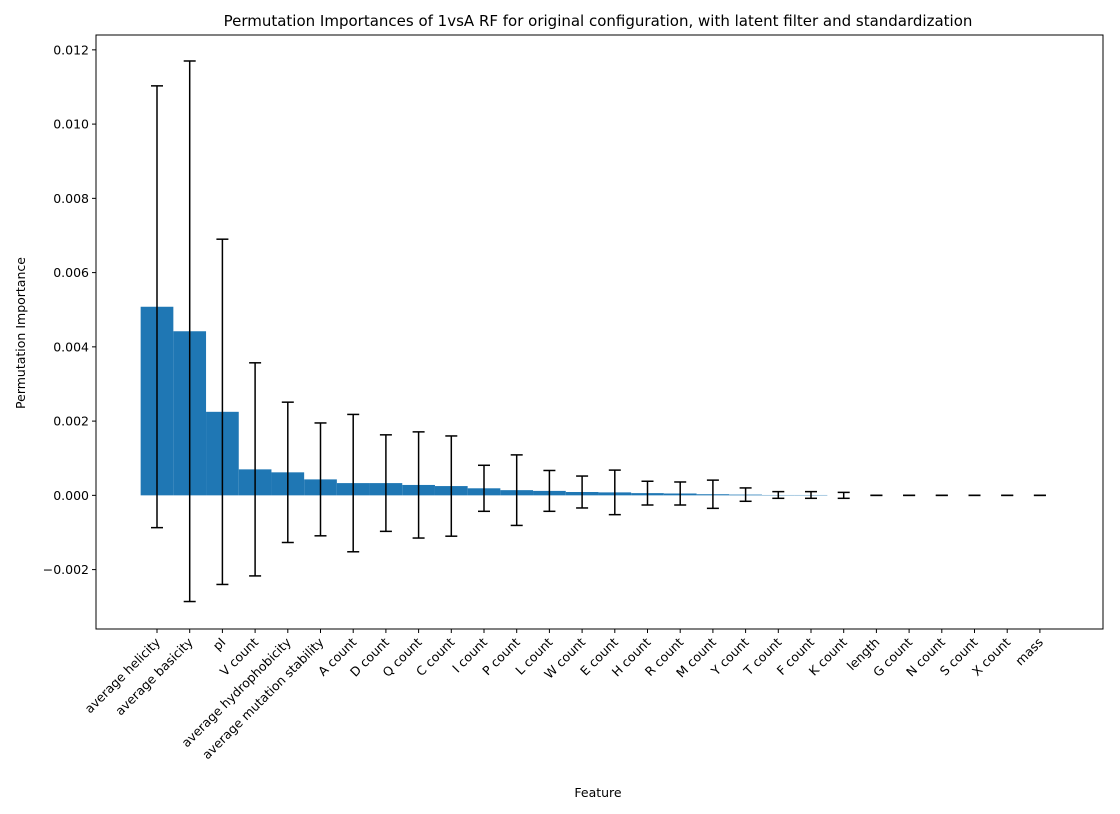 Image resolution: width=1120 pixels, height=814 pixels. Describe the element at coordinates (20, 333) in the screenshot. I see `y-axis-label: Permutation Importance` at that location.